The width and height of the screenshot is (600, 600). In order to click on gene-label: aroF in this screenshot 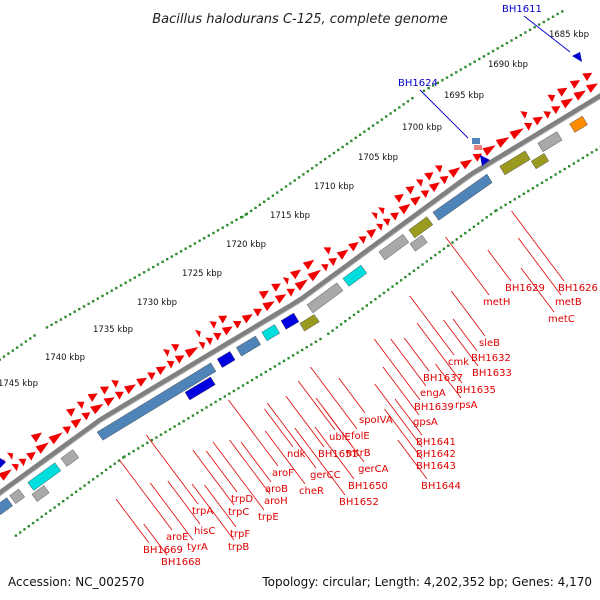, I will do `click(283, 473)`.